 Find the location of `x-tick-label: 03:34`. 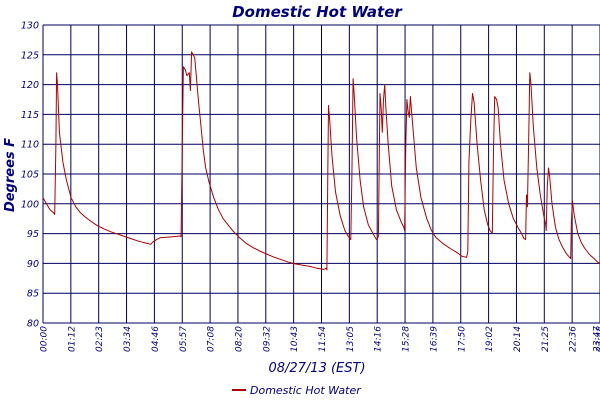

x-tick-label: 03:34 is located at coordinates (128, 339).